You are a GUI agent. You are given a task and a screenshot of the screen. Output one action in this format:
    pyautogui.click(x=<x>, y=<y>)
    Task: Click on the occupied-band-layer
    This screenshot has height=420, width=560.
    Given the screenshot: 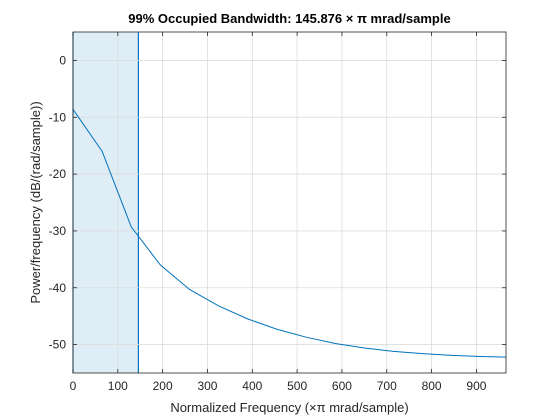 What is the action you would take?
    pyautogui.click(x=105, y=202)
    